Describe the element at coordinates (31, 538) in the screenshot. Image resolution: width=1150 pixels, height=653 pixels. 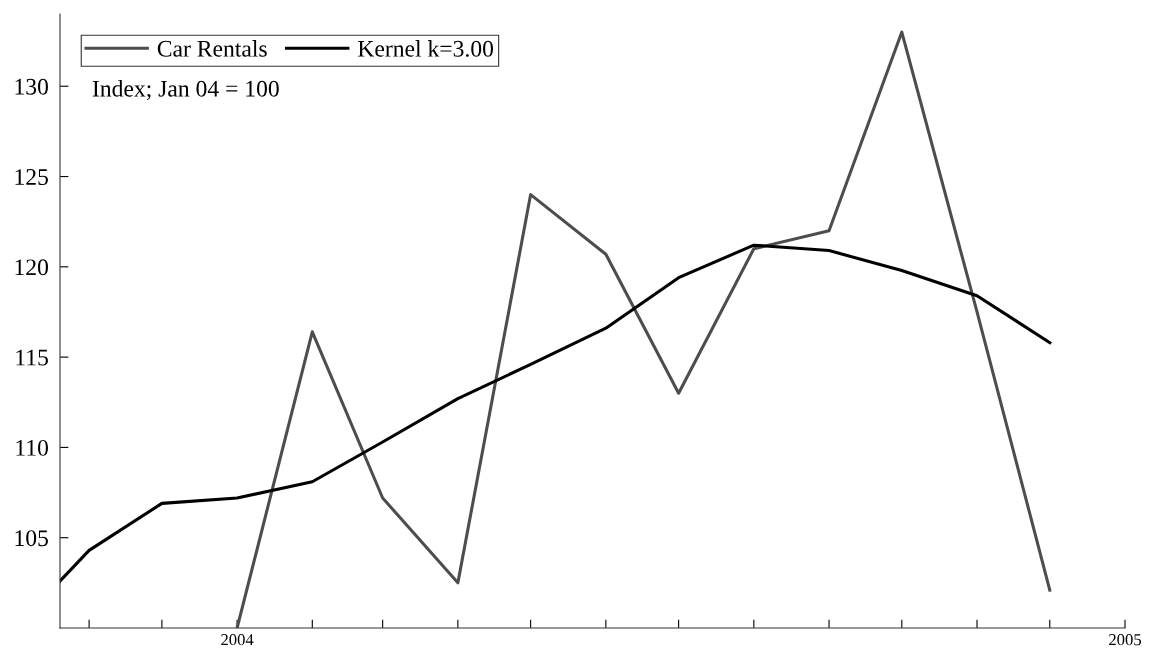
I see `y-tick-label: 105` at that location.